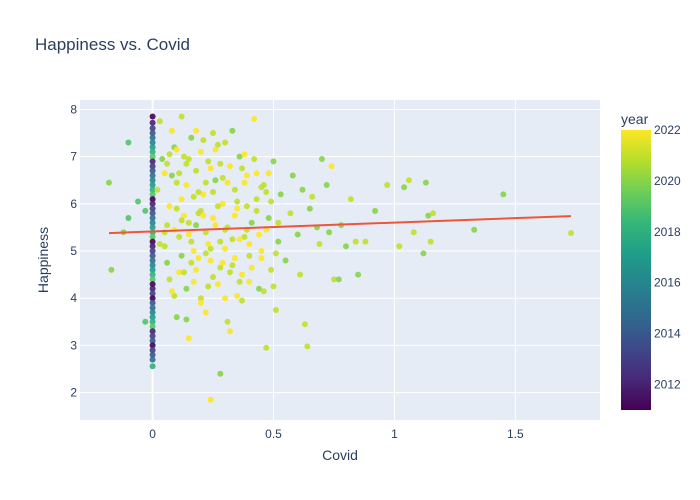 The width and height of the screenshot is (700, 500). What do you see at coordinates (667, 130) in the screenshot?
I see `colorbar-tick-label: 2022` at bounding box center [667, 130].